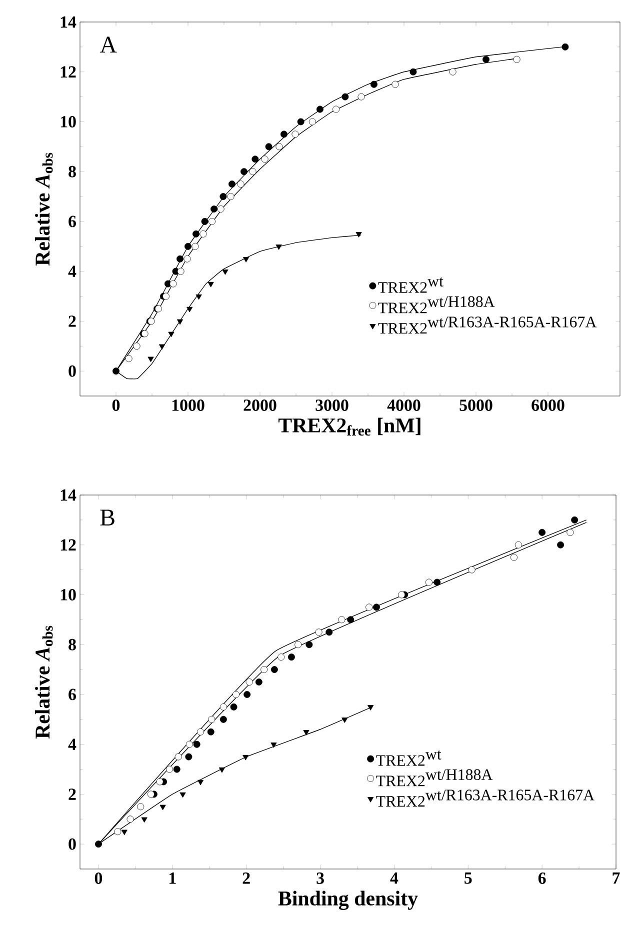  Describe the element at coordinates (108, 44) in the screenshot. I see `annotation: A` at that location.